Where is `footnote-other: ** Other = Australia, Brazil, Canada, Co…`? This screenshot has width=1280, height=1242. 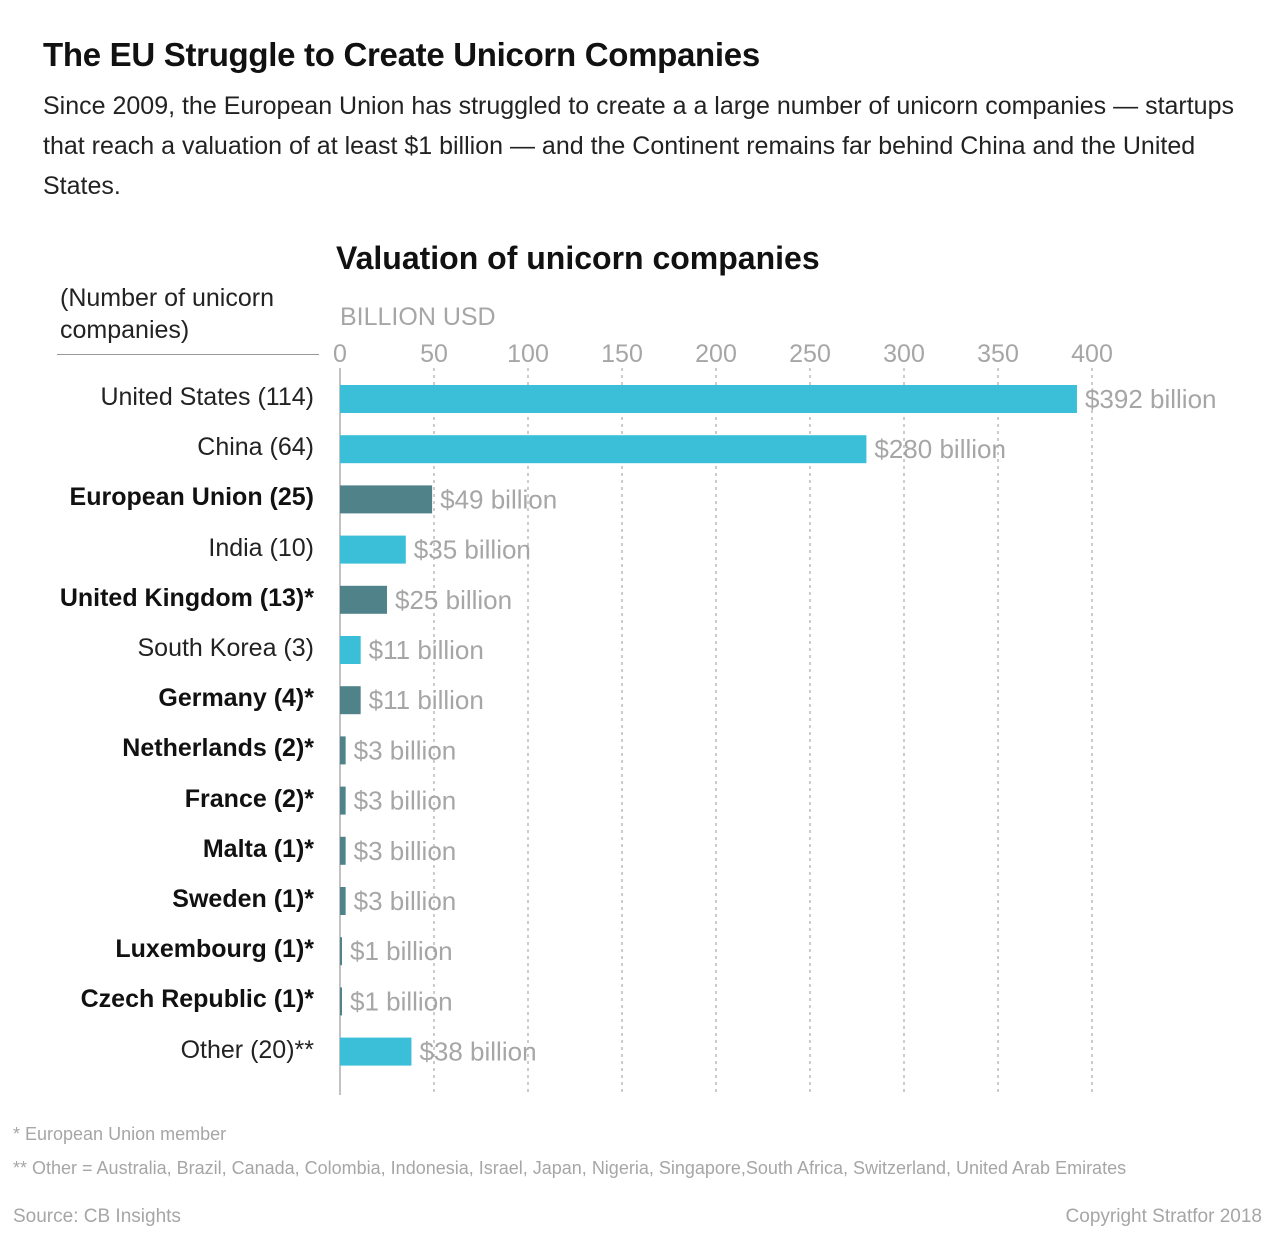 footnote-other: ** Other = Australia, Brazil, Canada, Co… is located at coordinates (570, 1168).